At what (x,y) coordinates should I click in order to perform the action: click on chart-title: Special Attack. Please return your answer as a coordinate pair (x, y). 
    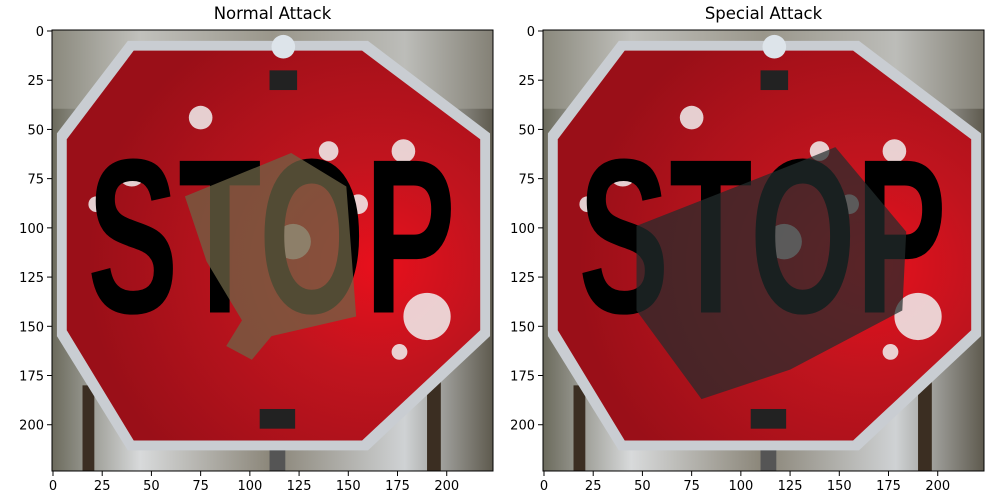
    Looking at the image, I should click on (764, 13).